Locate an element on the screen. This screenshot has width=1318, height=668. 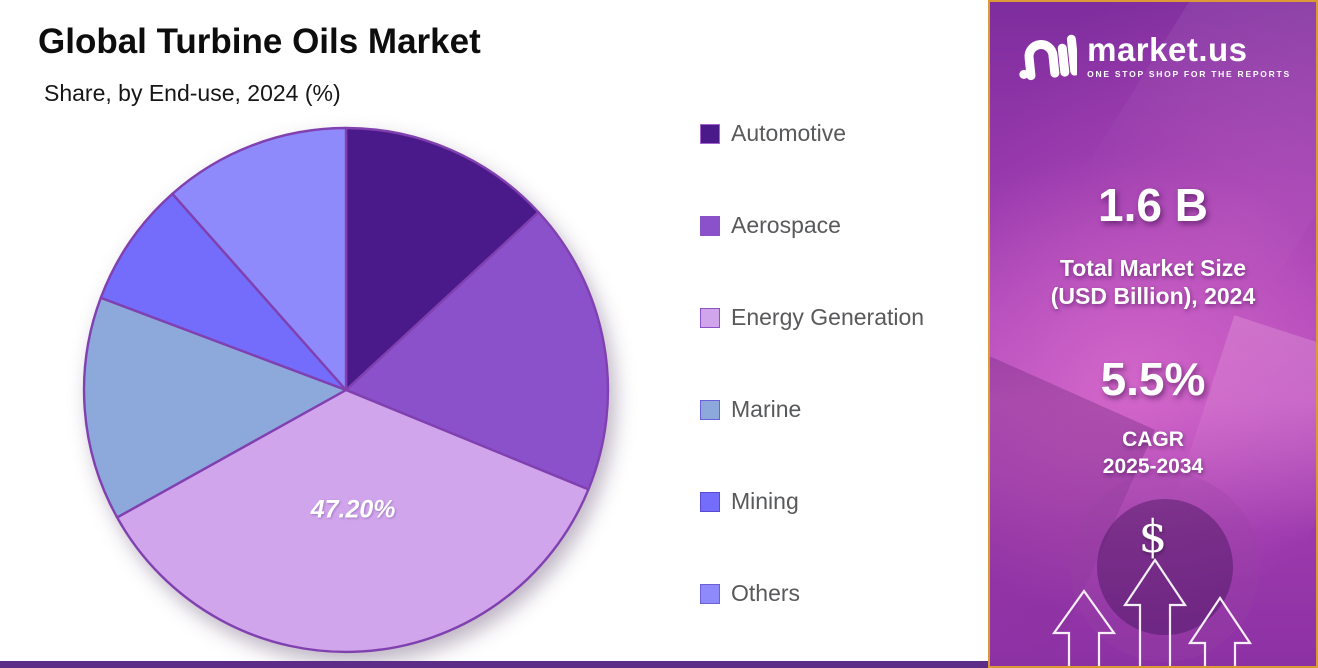
stat-cagr-value: 5.5% is located at coordinates (1153, 379).